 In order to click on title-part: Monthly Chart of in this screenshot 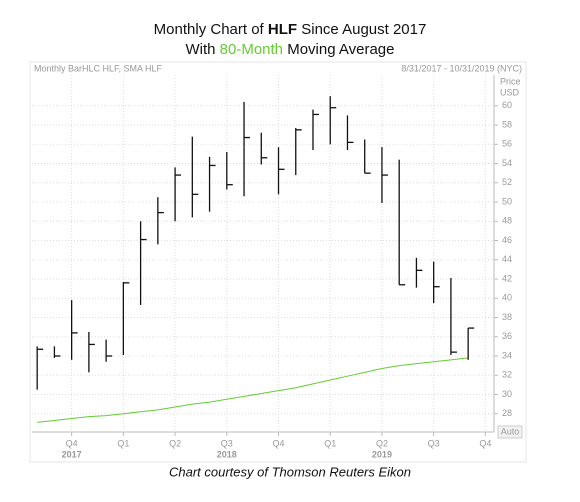, I will do `click(211, 29)`.